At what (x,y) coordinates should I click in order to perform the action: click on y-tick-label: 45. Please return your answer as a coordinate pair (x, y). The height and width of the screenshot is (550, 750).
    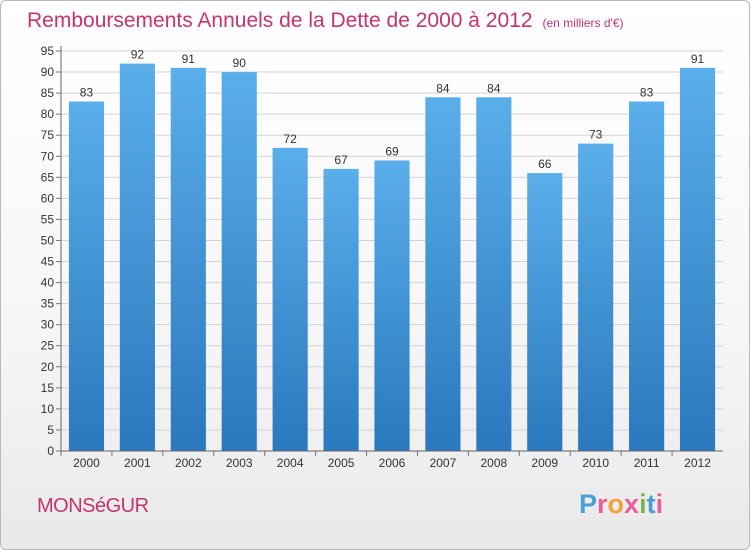
    Looking at the image, I should click on (48, 262).